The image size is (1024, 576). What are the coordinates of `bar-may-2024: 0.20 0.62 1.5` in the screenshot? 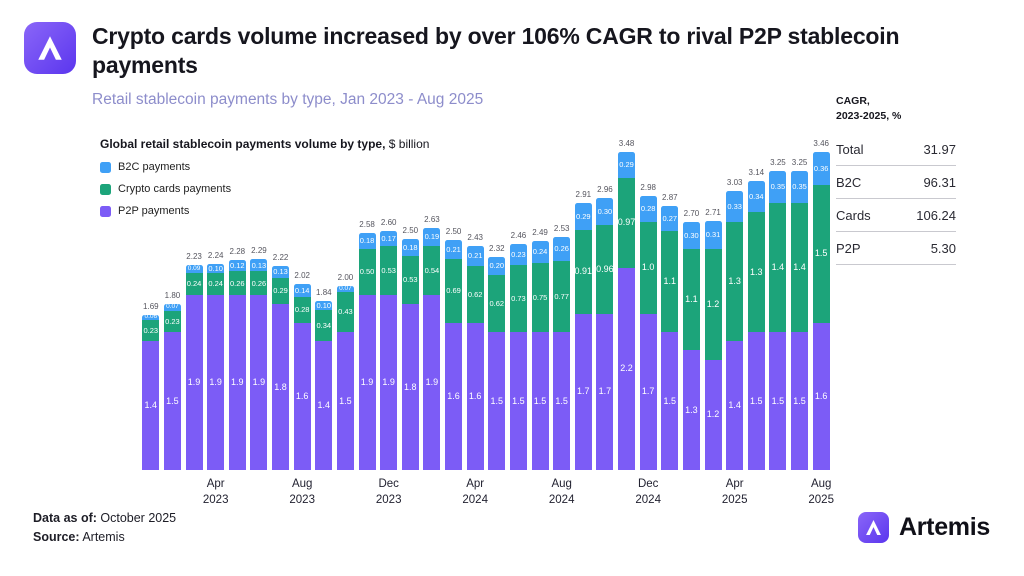 It's located at (497, 363).